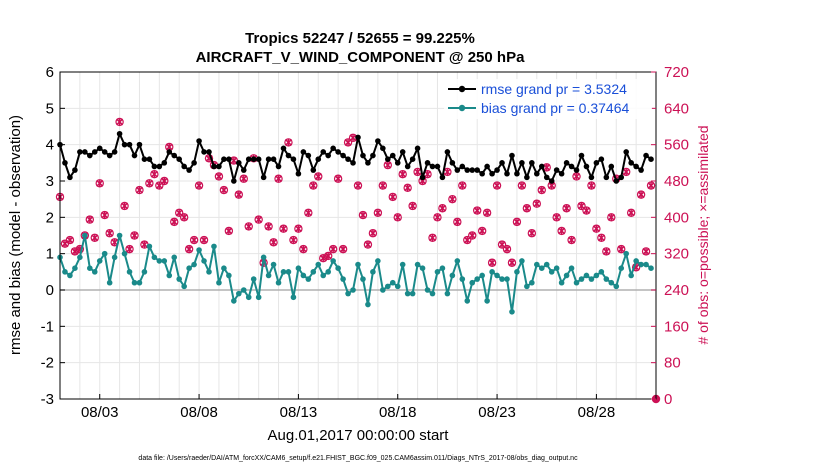  What do you see at coordinates (676, 108) in the screenshot?
I see `y2-tick-label: 640` at bounding box center [676, 108].